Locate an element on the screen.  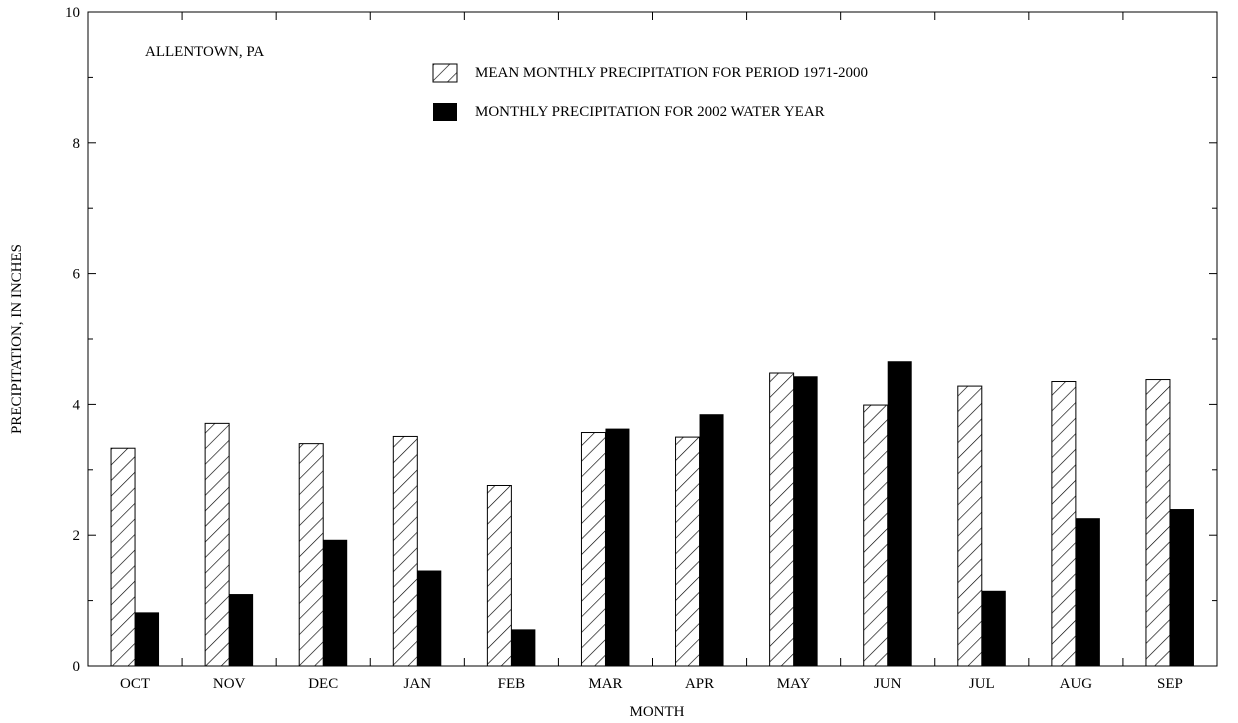
bar-mean-mar is located at coordinates (593, 549).